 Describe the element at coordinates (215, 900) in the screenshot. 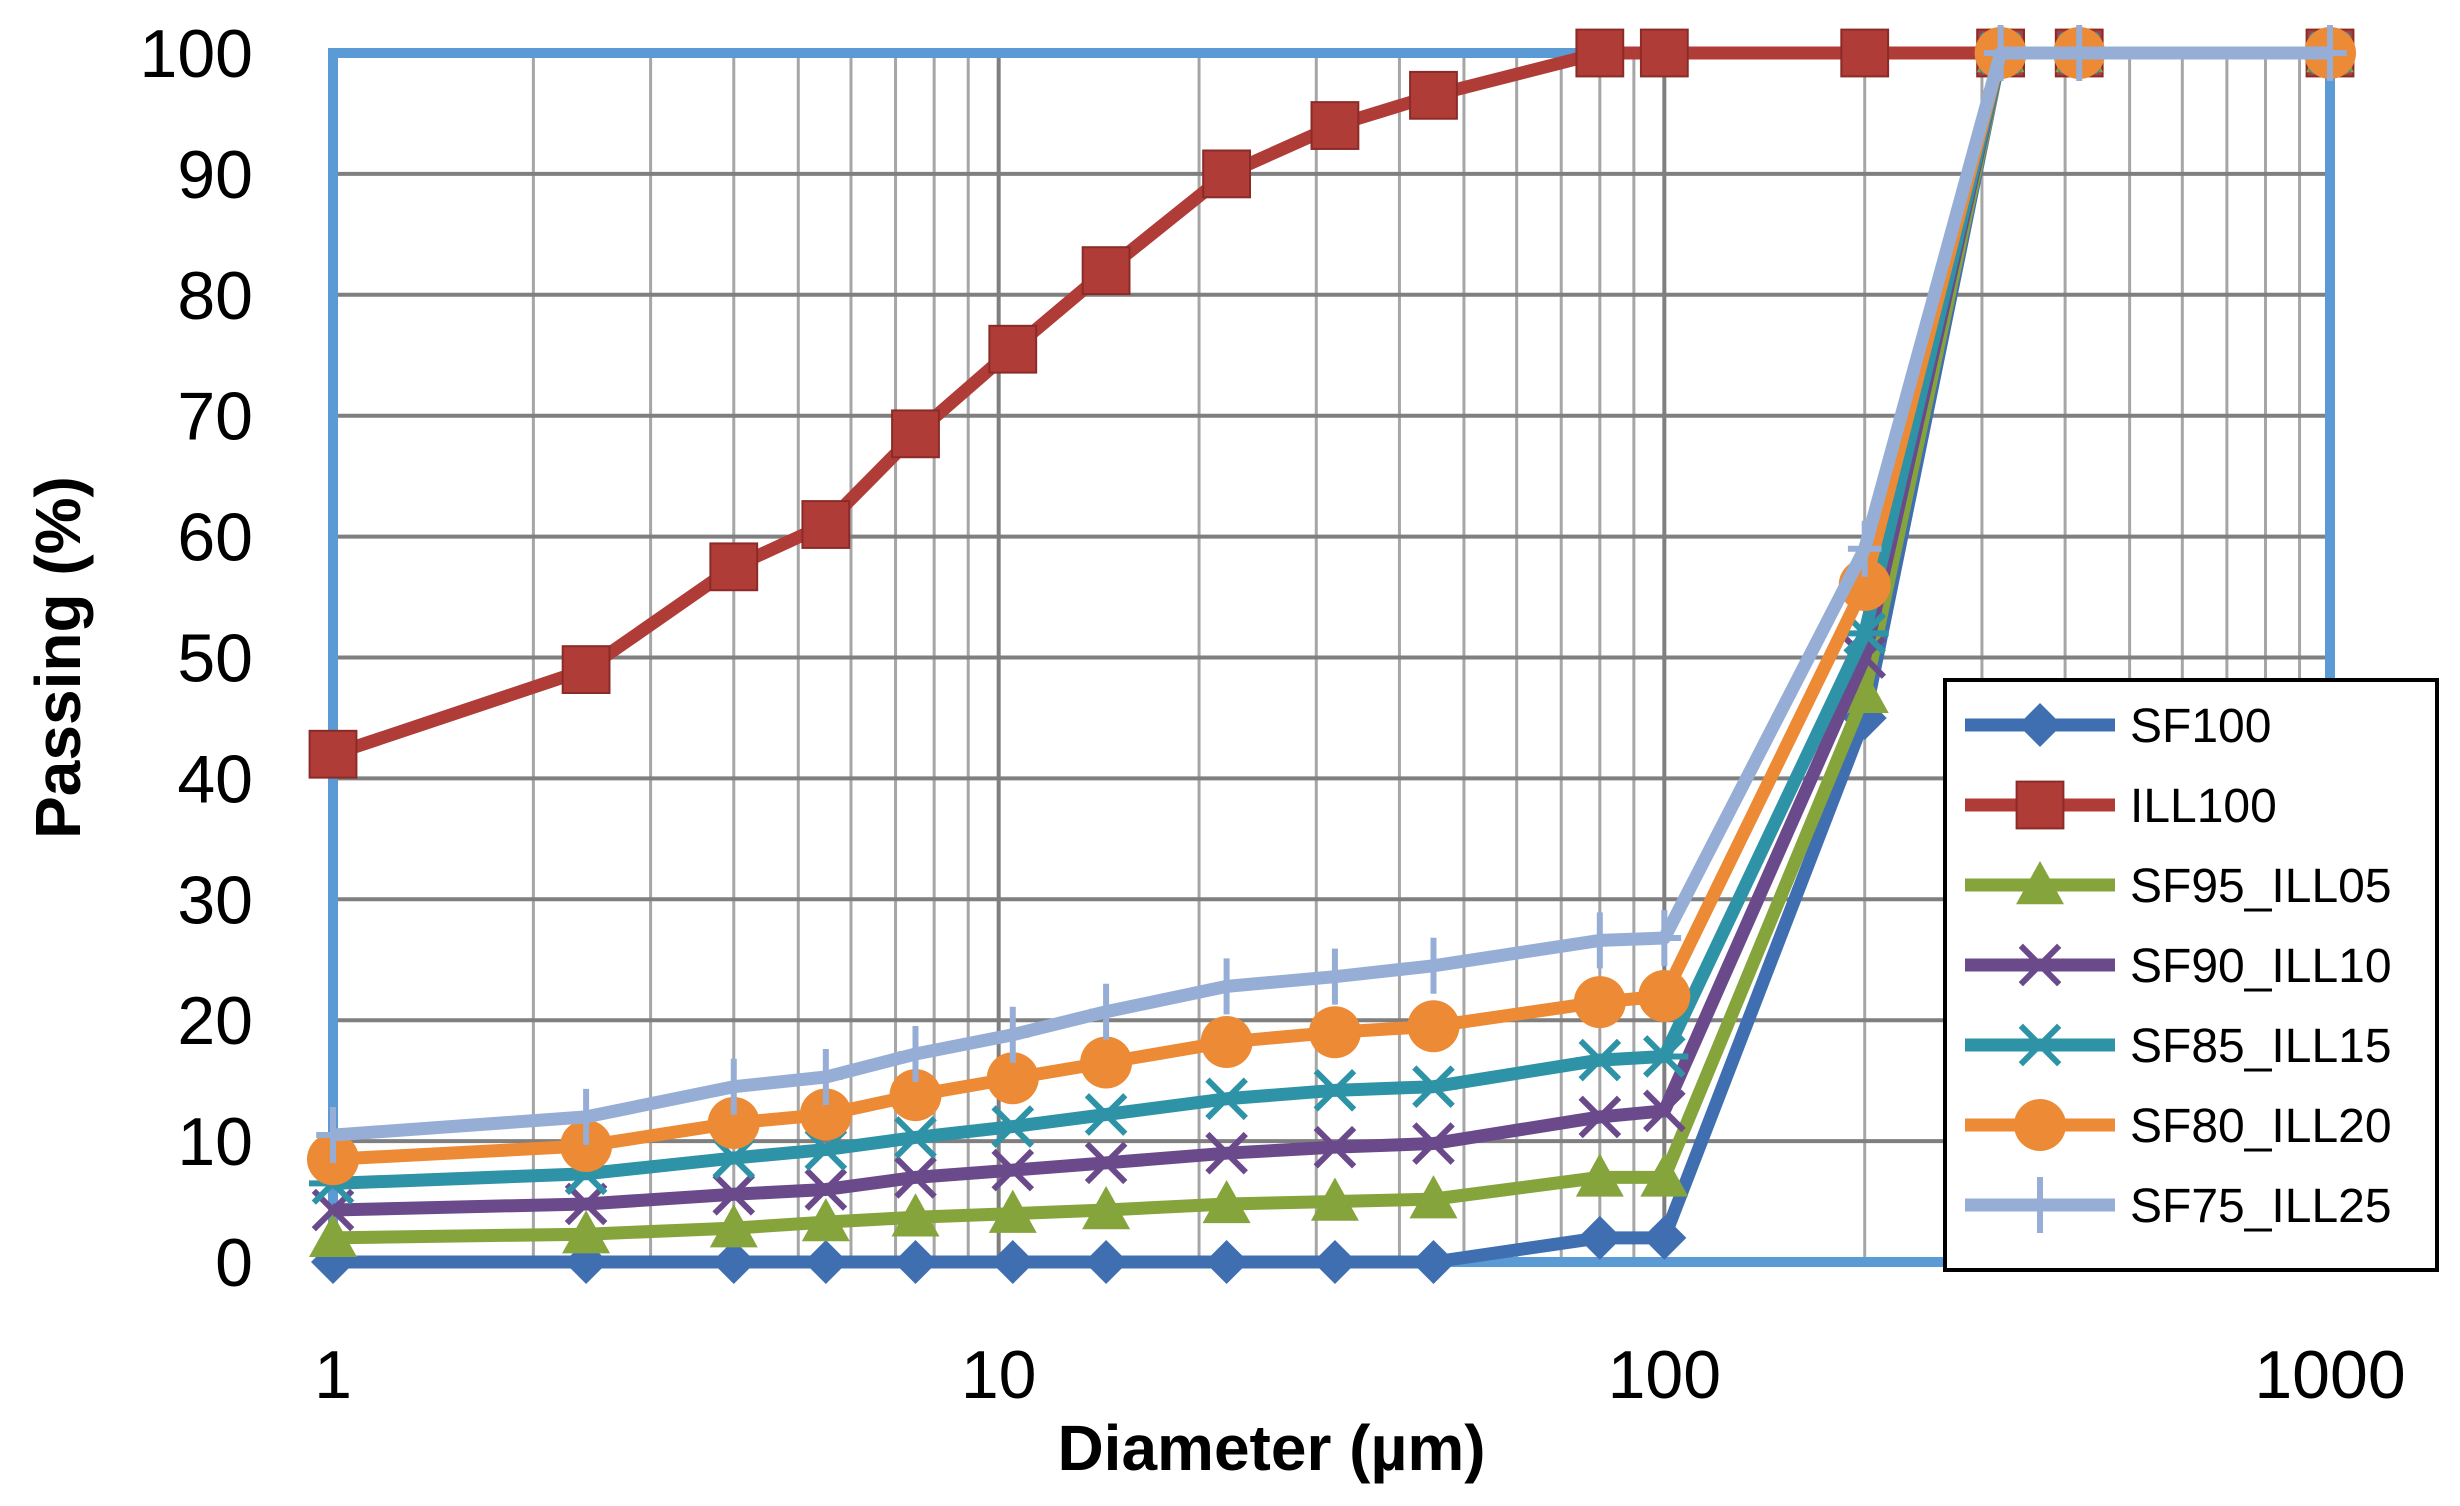

I see `y-tick-label: 30` at that location.